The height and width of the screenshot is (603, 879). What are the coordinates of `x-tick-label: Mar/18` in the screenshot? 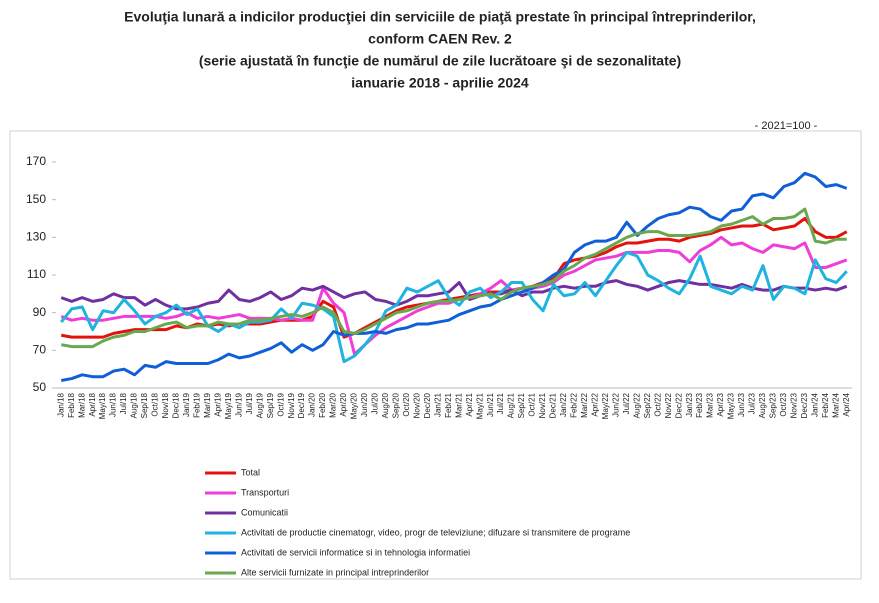 It's located at (81, 404).